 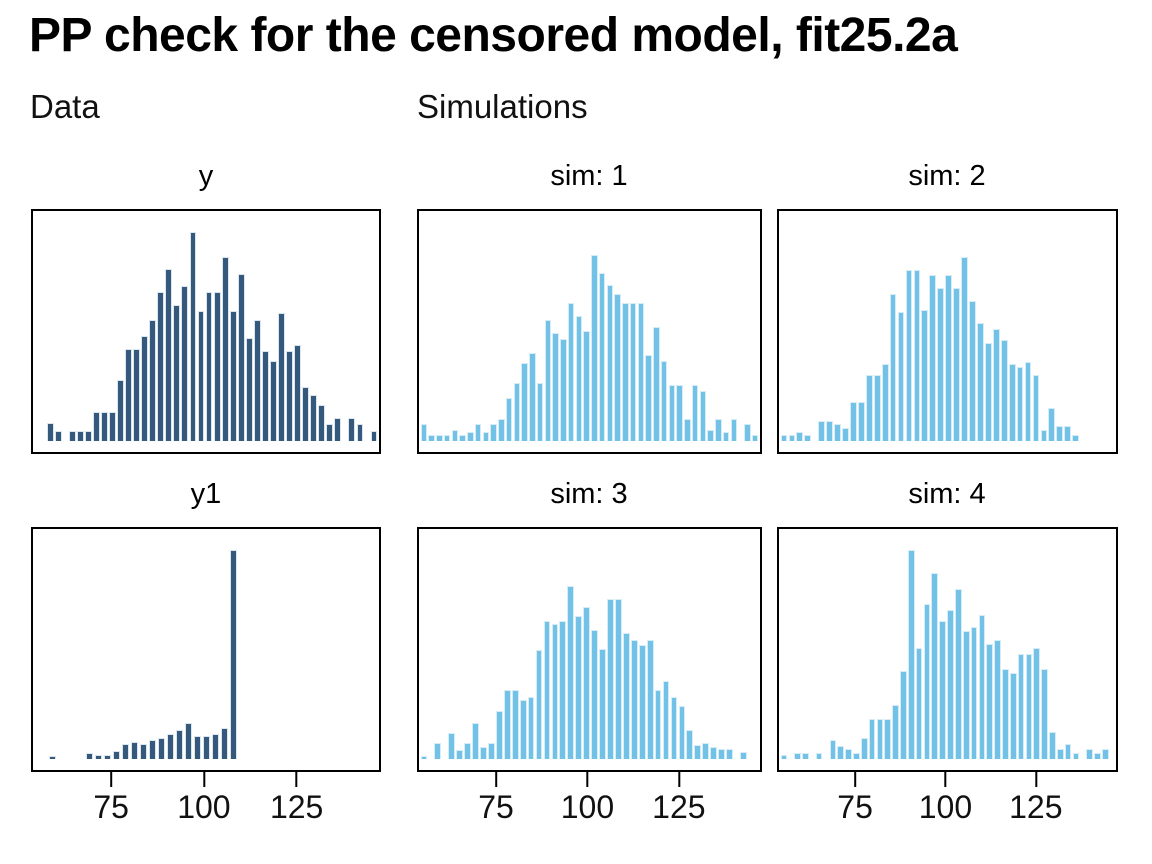 I want to click on tick-label: 125, so click(x=679, y=807).